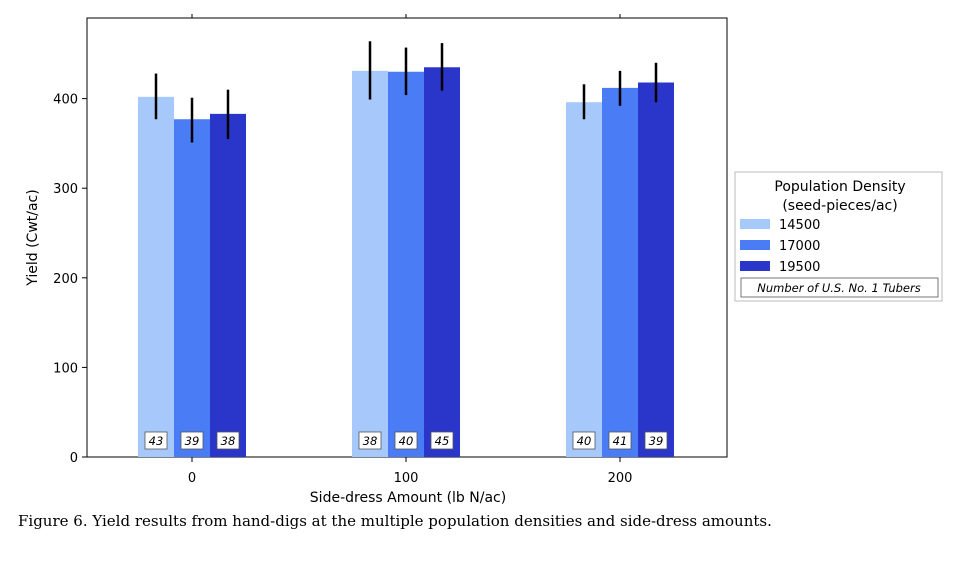  I want to click on legend-label: 17000, so click(799, 246).